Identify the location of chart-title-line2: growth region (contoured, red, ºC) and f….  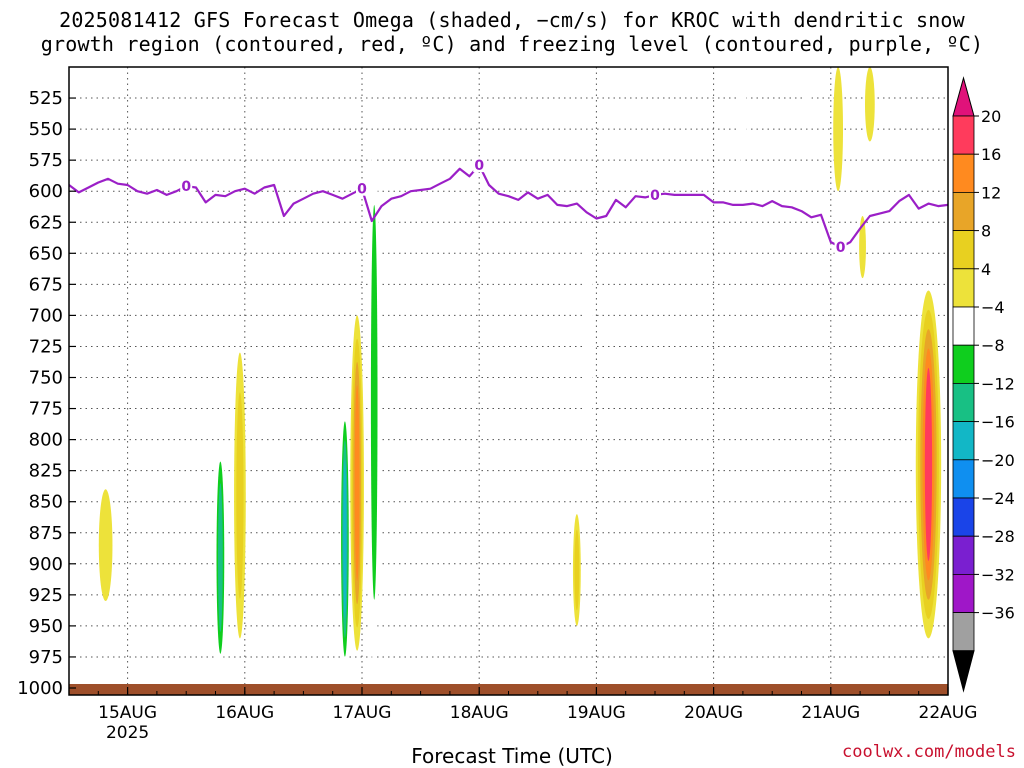
(512, 44).